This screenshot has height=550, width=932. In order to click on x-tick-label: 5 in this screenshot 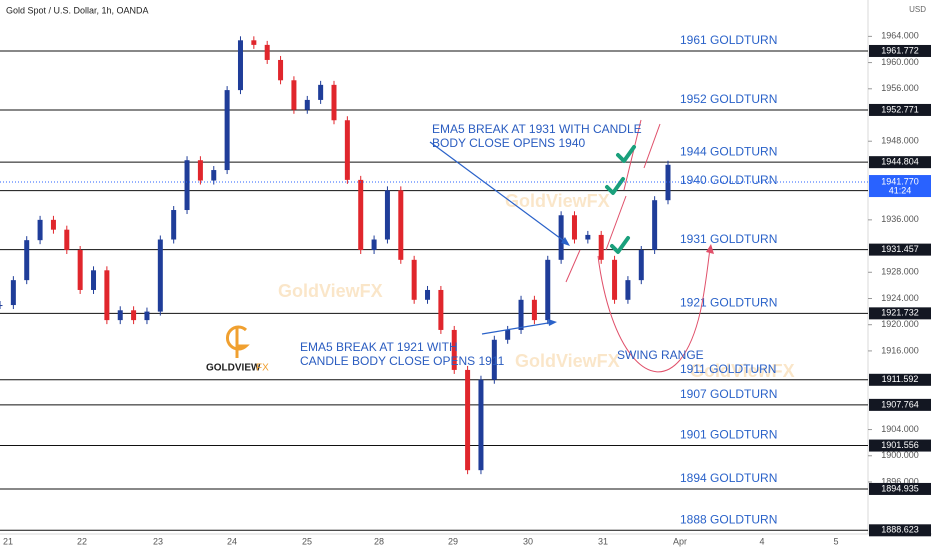, I will do `click(835, 541)`.